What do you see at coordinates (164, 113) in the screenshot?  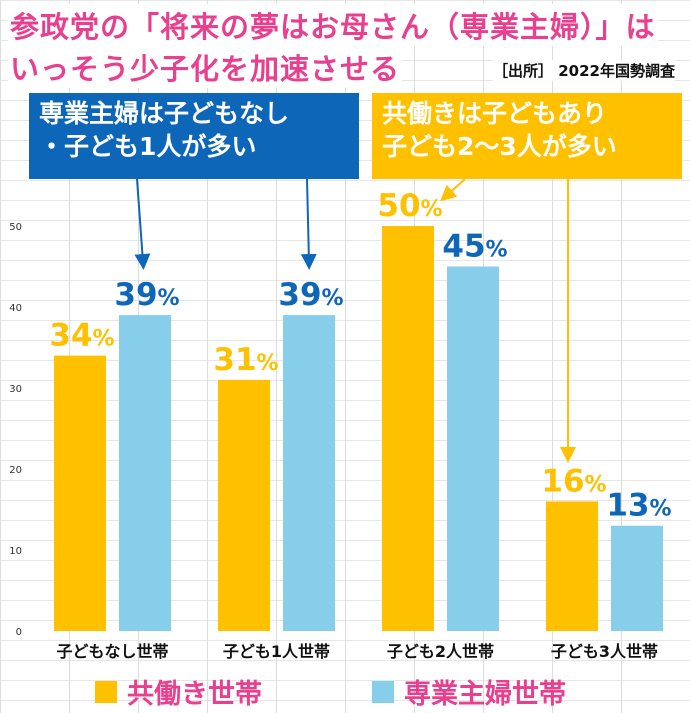 I see `callout-housewife-line1: 専業主婦は子どもなし` at bounding box center [164, 113].